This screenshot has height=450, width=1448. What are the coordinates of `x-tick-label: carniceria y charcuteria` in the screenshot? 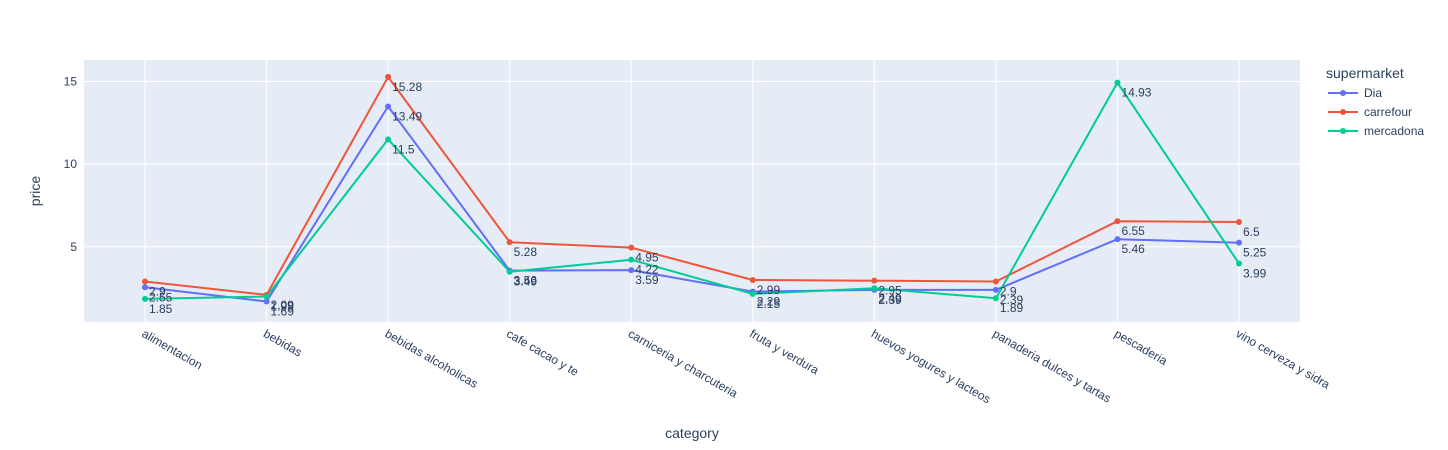 It's located at (683, 363).